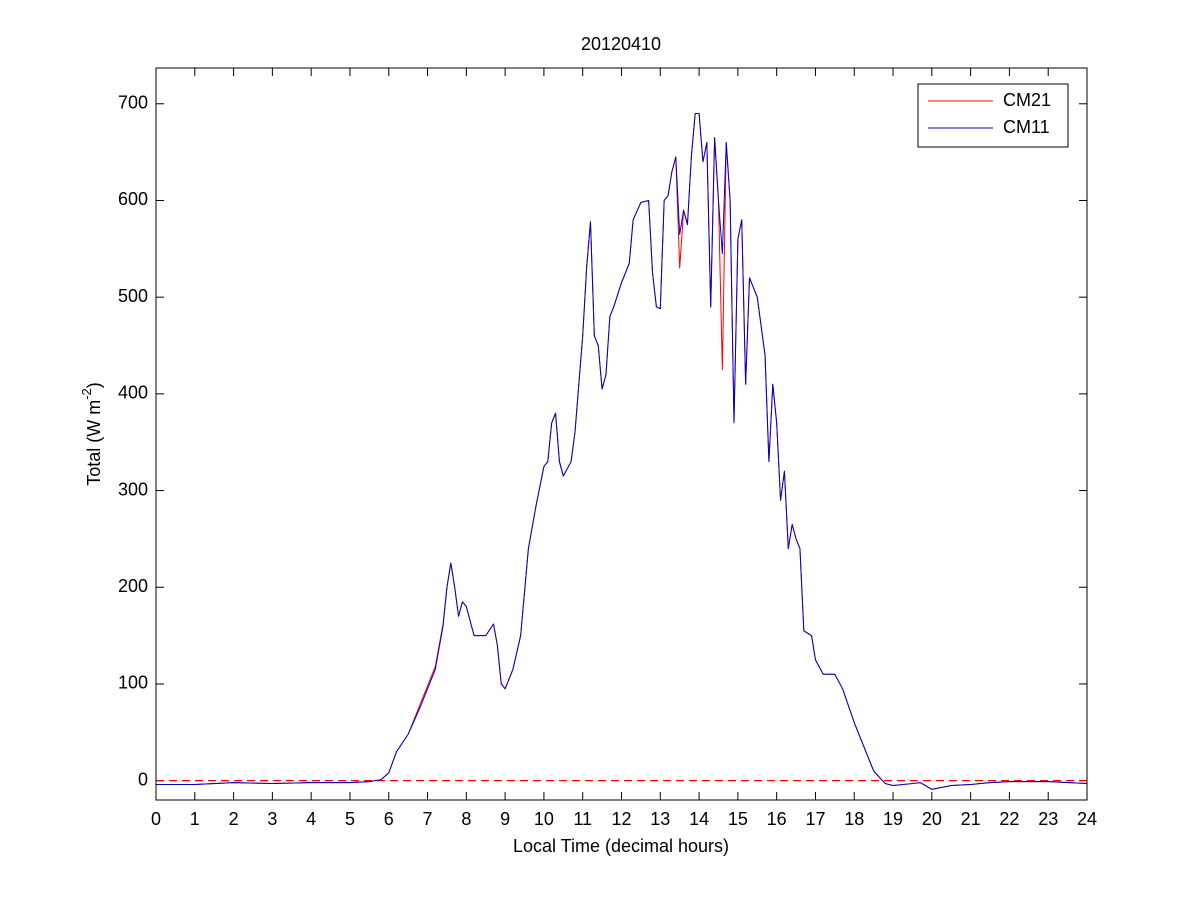 The width and height of the screenshot is (1201, 900). Describe the element at coordinates (133, 393) in the screenshot. I see `y-tick-label: 400` at that location.